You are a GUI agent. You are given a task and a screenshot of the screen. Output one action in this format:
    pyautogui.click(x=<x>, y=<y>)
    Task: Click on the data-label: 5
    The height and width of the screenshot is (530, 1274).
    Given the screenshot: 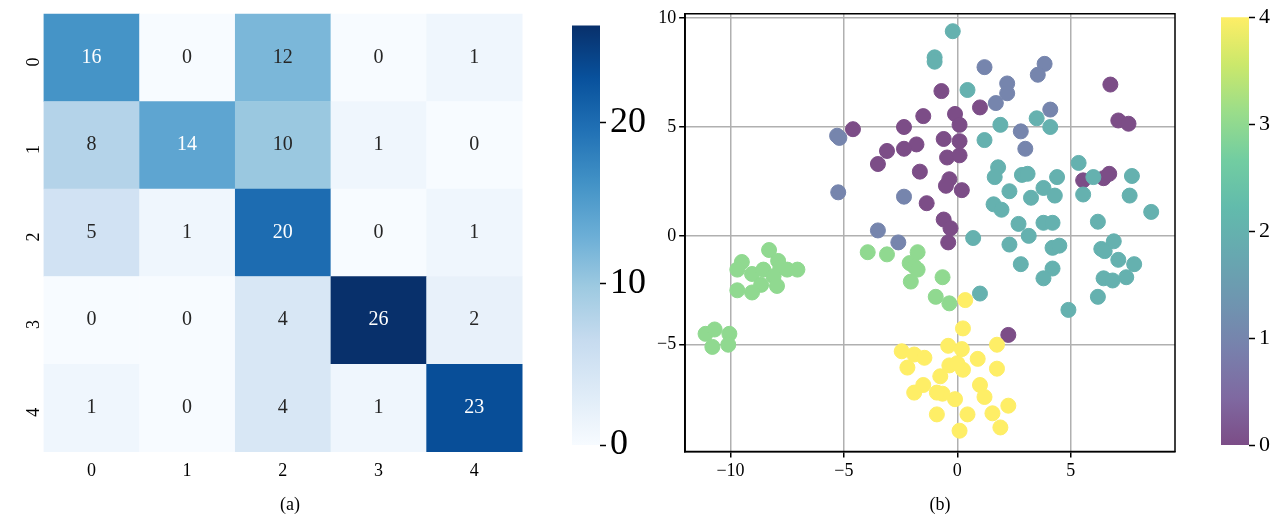 What is the action you would take?
    pyautogui.click(x=91, y=230)
    